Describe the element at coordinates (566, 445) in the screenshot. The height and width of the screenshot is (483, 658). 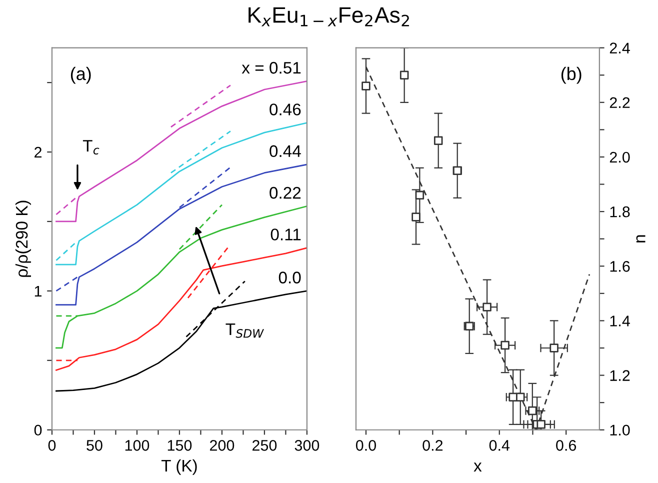
I see `x-tick-label: 0.6` at that location.